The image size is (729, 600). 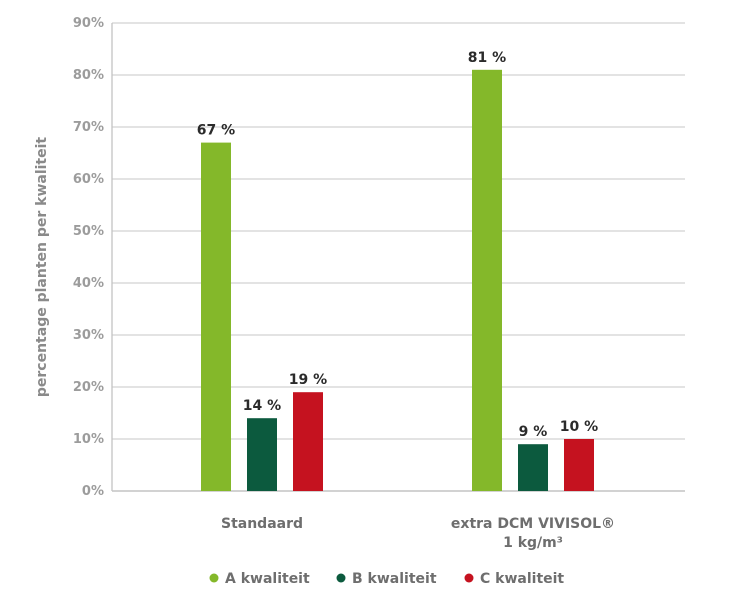 I want to click on y-tick-label: 80%, so click(x=88, y=75).